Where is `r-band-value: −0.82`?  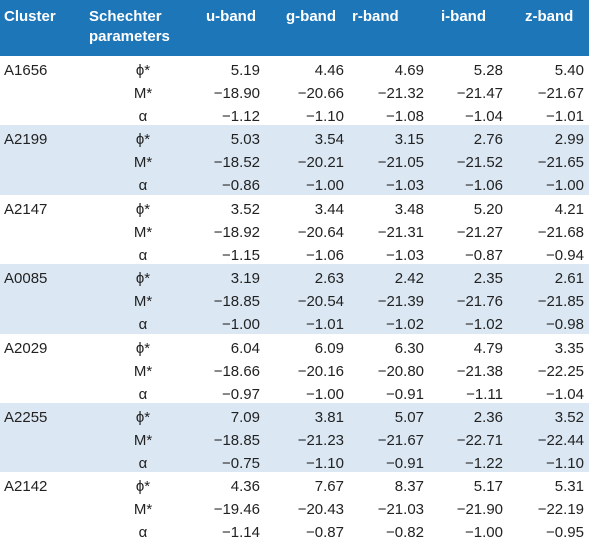 r-band-value: −0.82 is located at coordinates (405, 533).